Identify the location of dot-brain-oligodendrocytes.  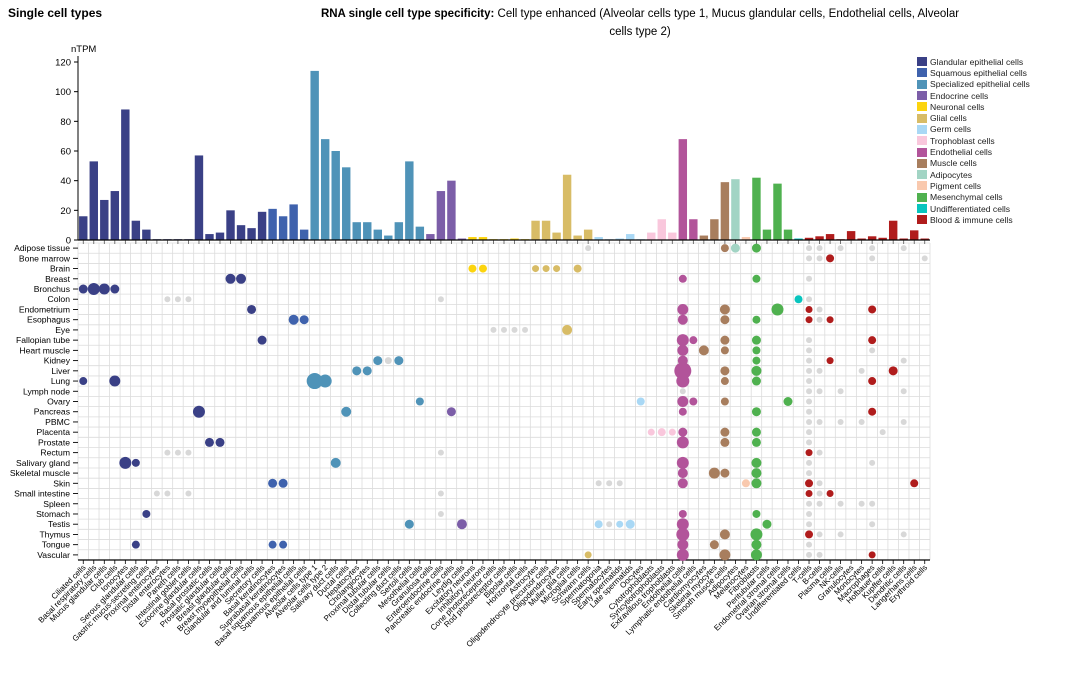
(557, 269).